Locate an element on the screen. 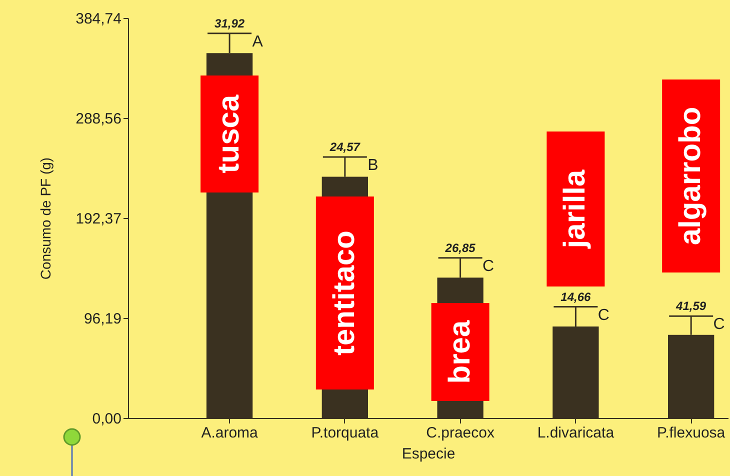 This screenshot has width=730, height=476. x-axis-title: Especie is located at coordinates (429, 454).